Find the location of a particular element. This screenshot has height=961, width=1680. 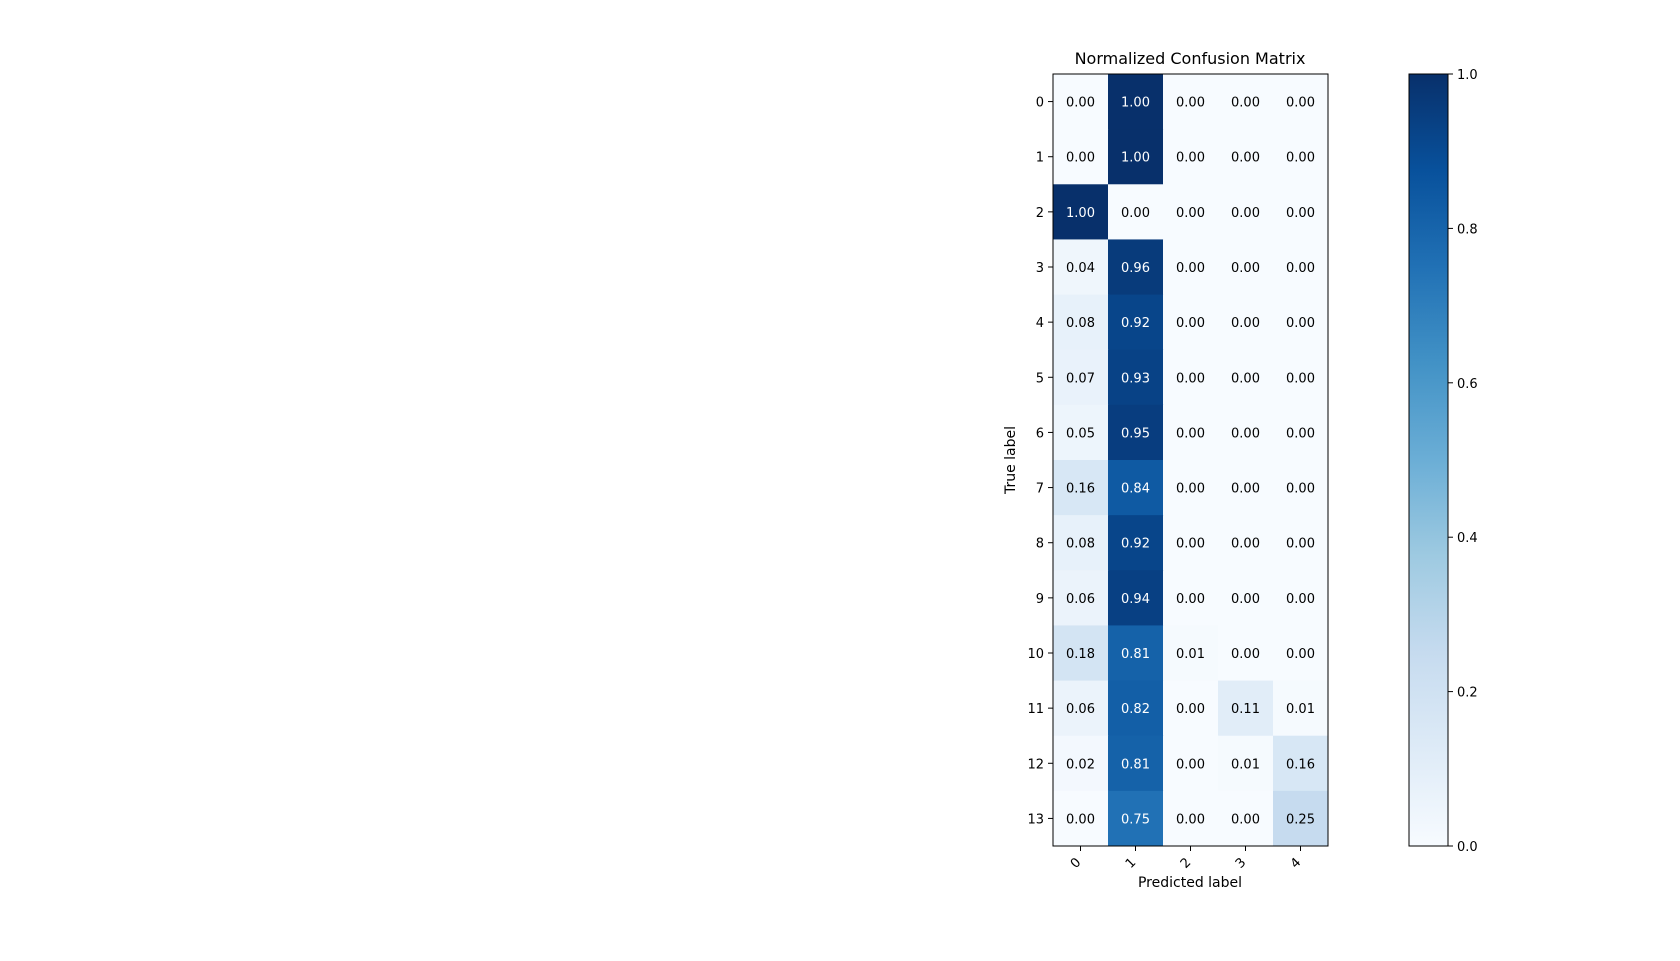

cell-value-label: 0.84 is located at coordinates (1135, 489).